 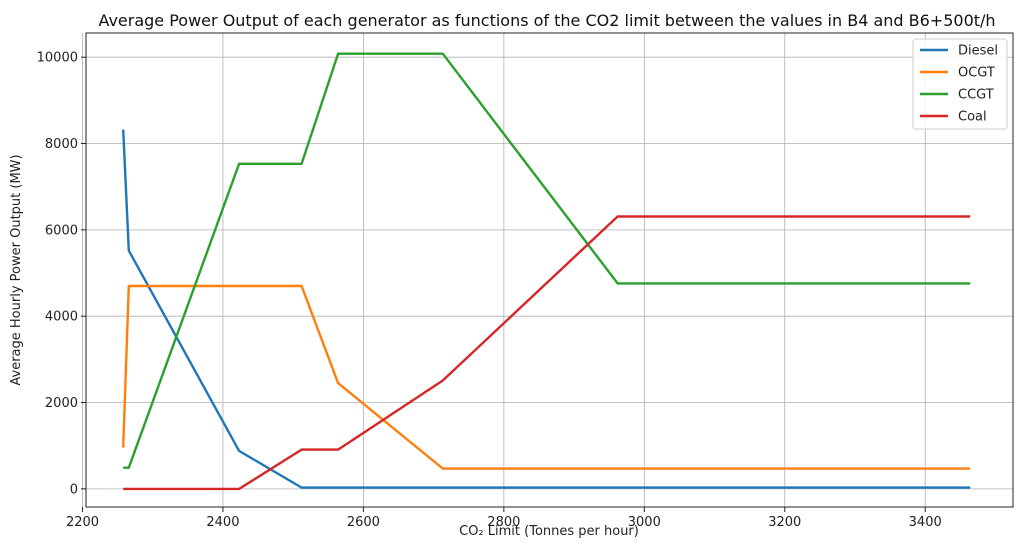 I want to click on x-tick-label: 2400, so click(x=222, y=522).